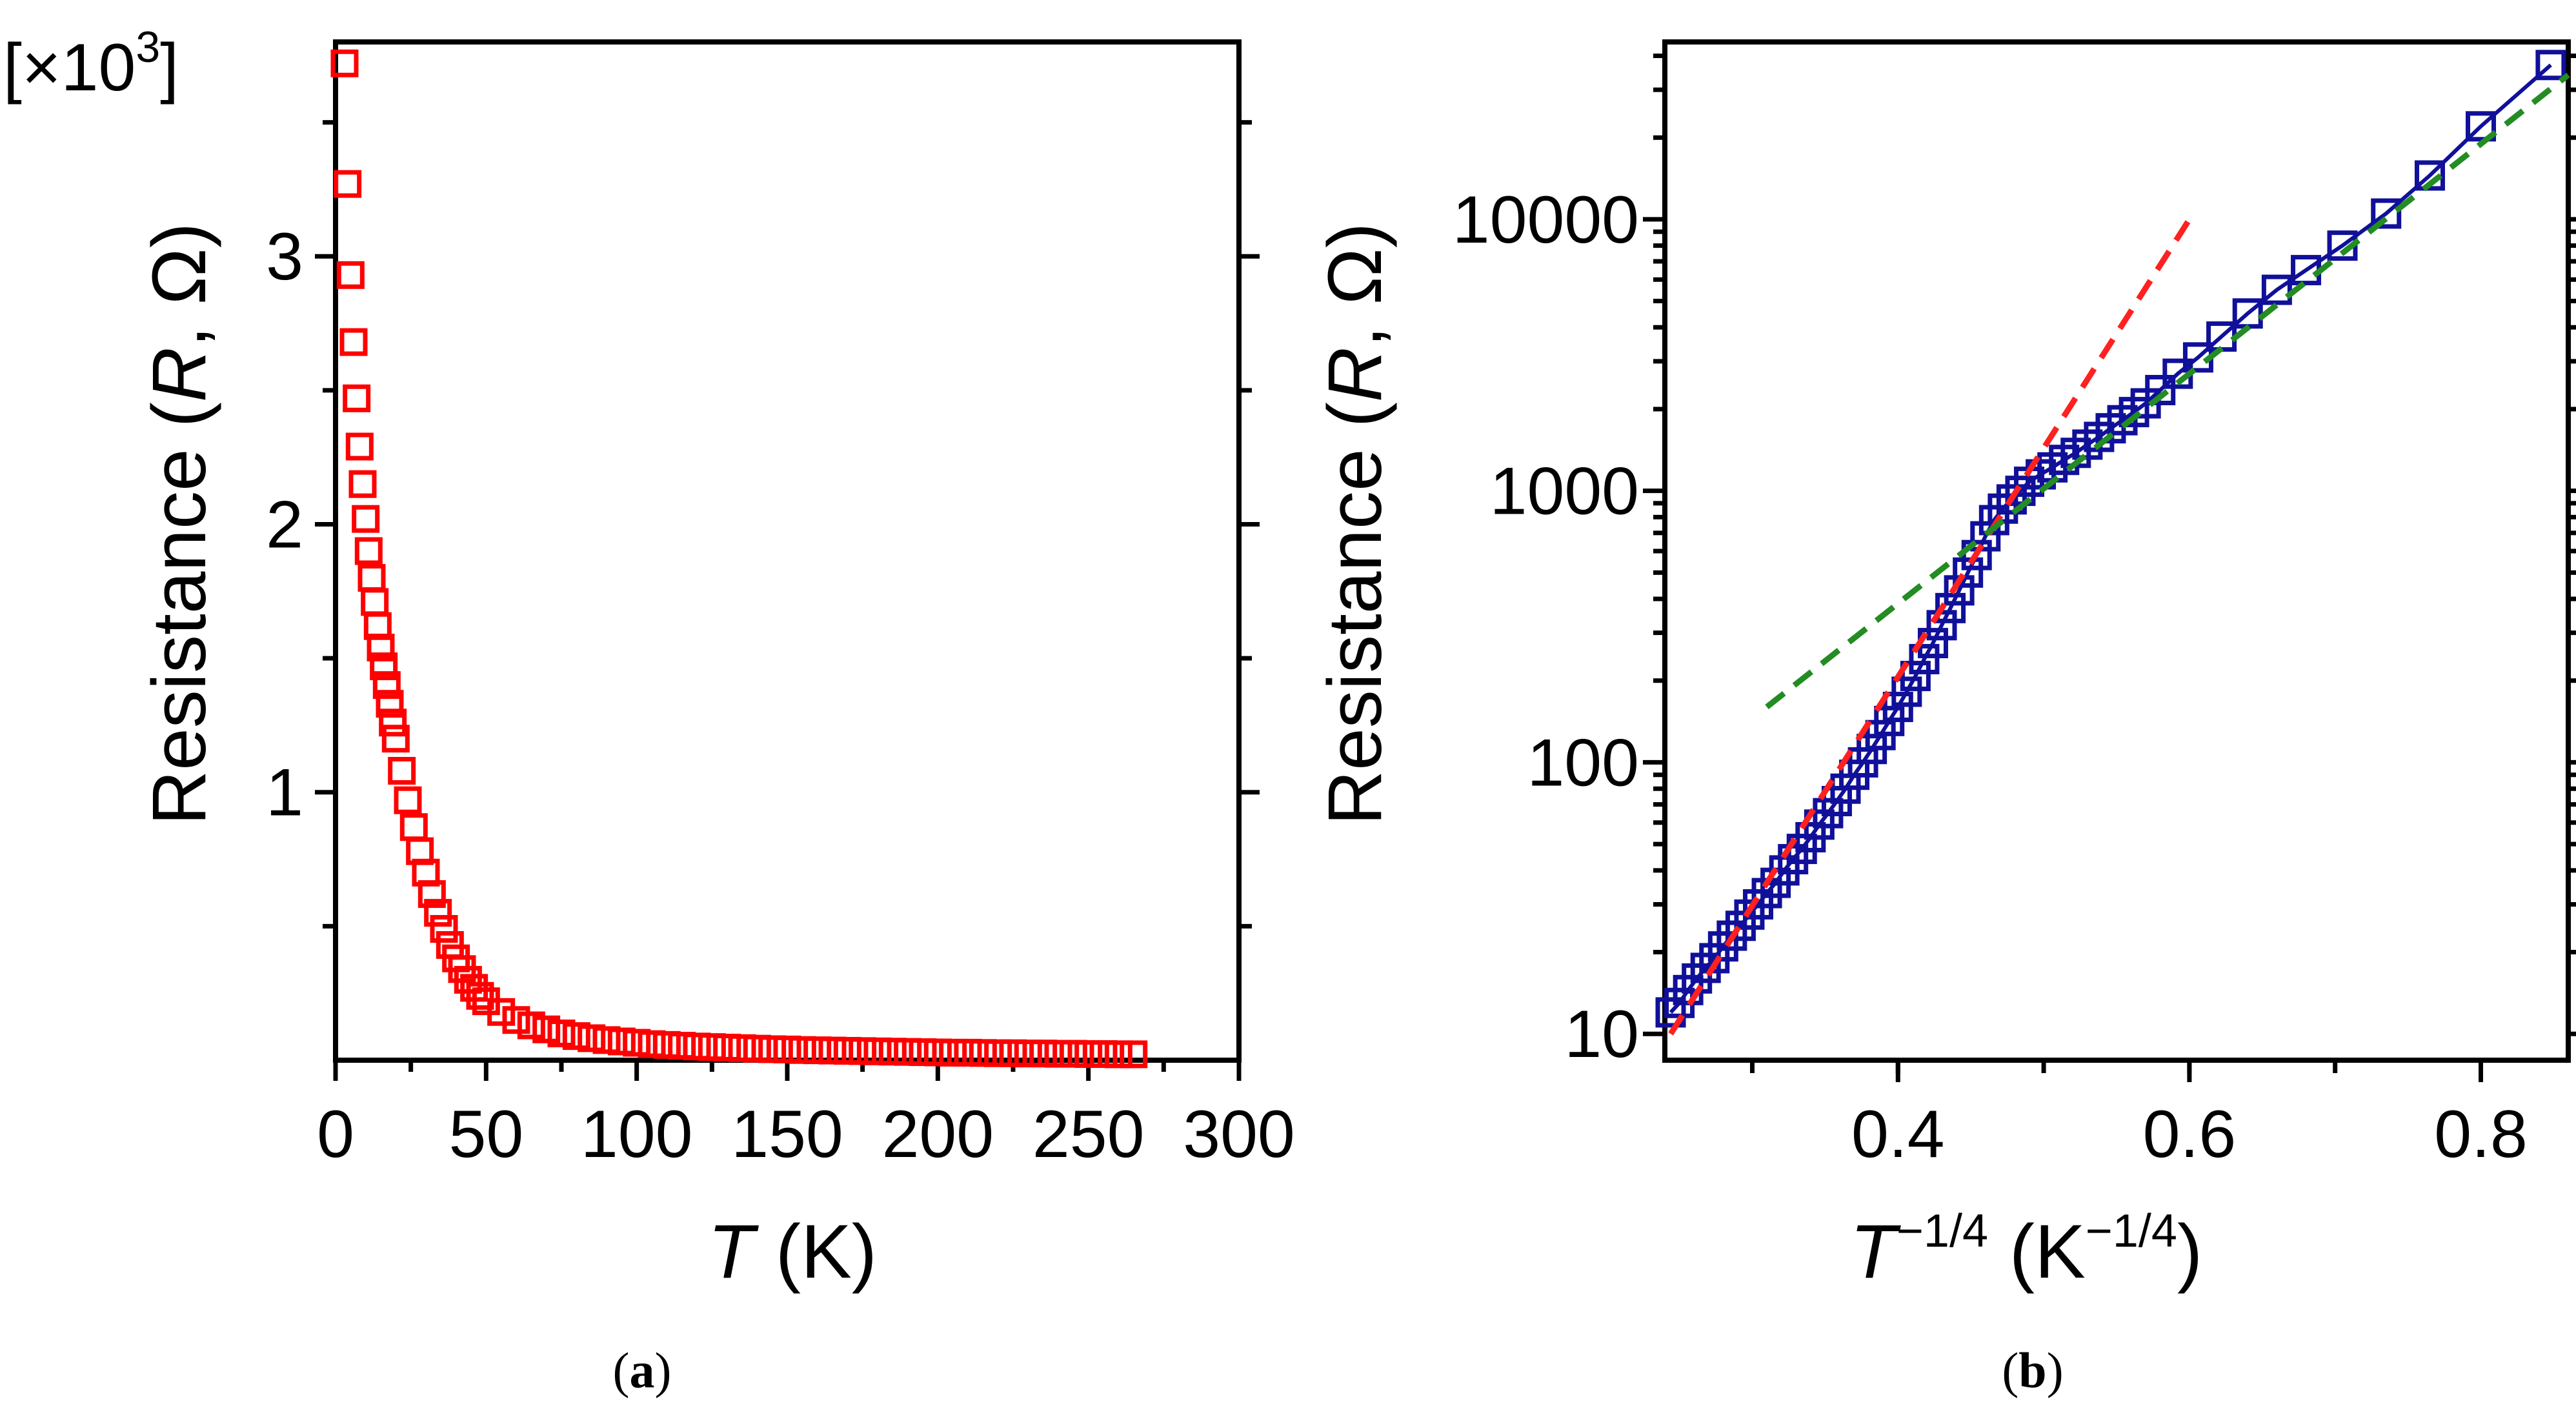 This screenshot has height=1408, width=2576. Describe the element at coordinates (2189, 1251) in the screenshot. I see `panel-b-xlabel-unit-close: )` at that location.